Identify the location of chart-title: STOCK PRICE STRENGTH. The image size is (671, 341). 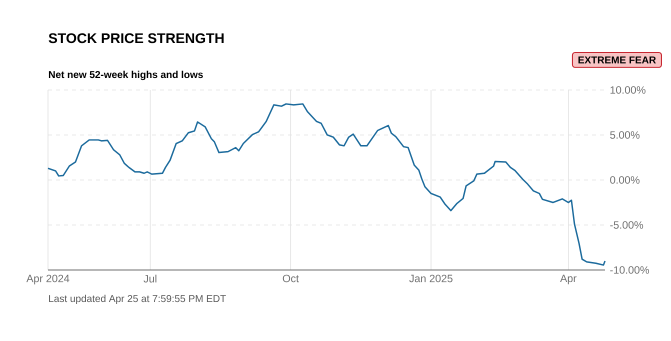
(136, 38).